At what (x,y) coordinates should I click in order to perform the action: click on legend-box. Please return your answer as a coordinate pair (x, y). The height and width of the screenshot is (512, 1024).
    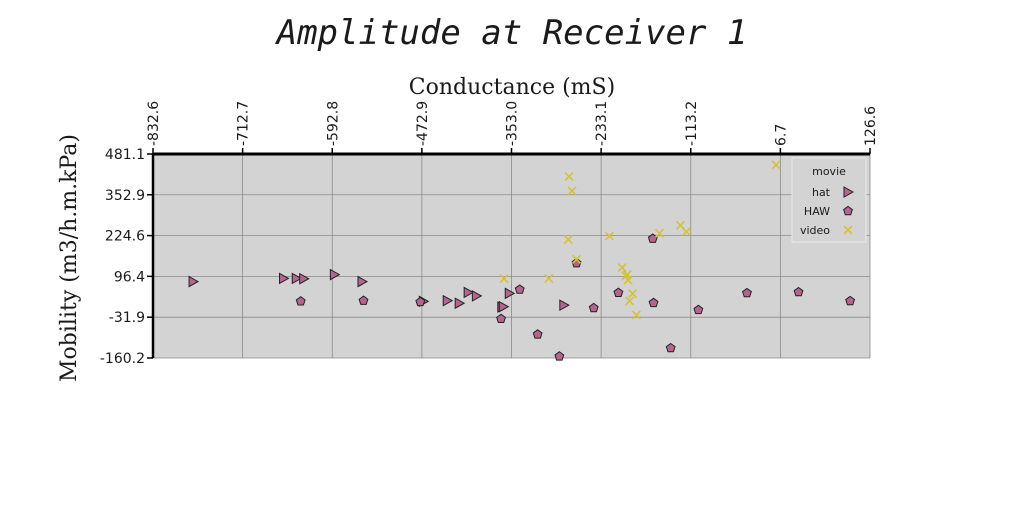
    Looking at the image, I should click on (829, 200).